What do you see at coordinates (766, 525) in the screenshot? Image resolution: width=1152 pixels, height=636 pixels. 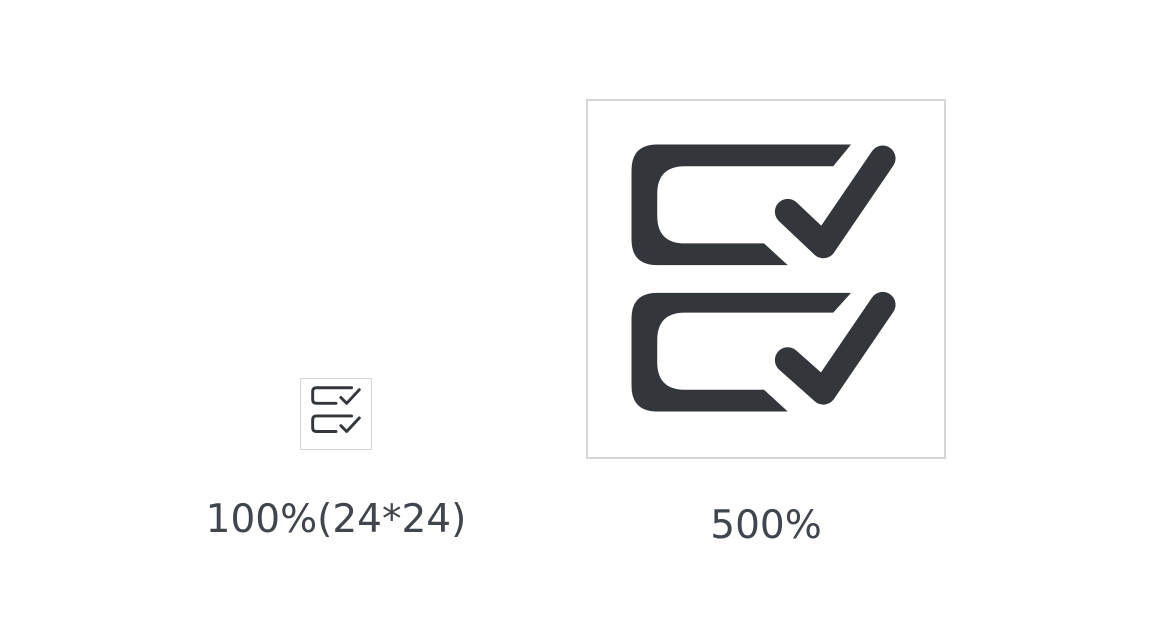 I see `caption-500-percent: 500%` at bounding box center [766, 525].